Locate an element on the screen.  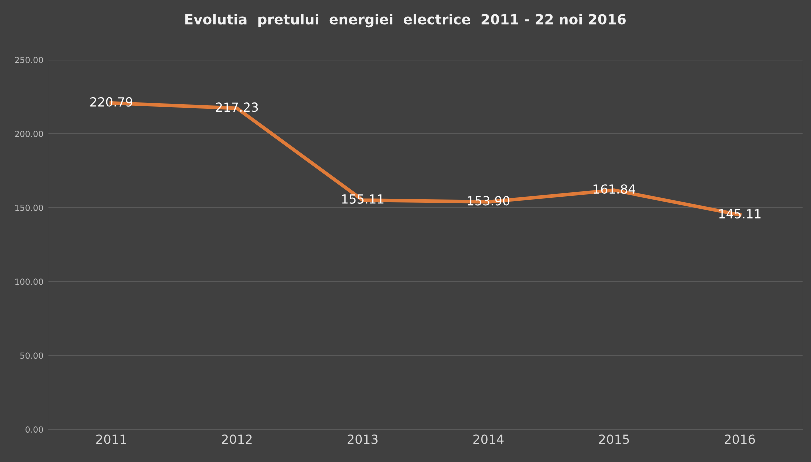
x-tick-label: 2011 is located at coordinates (111, 439).